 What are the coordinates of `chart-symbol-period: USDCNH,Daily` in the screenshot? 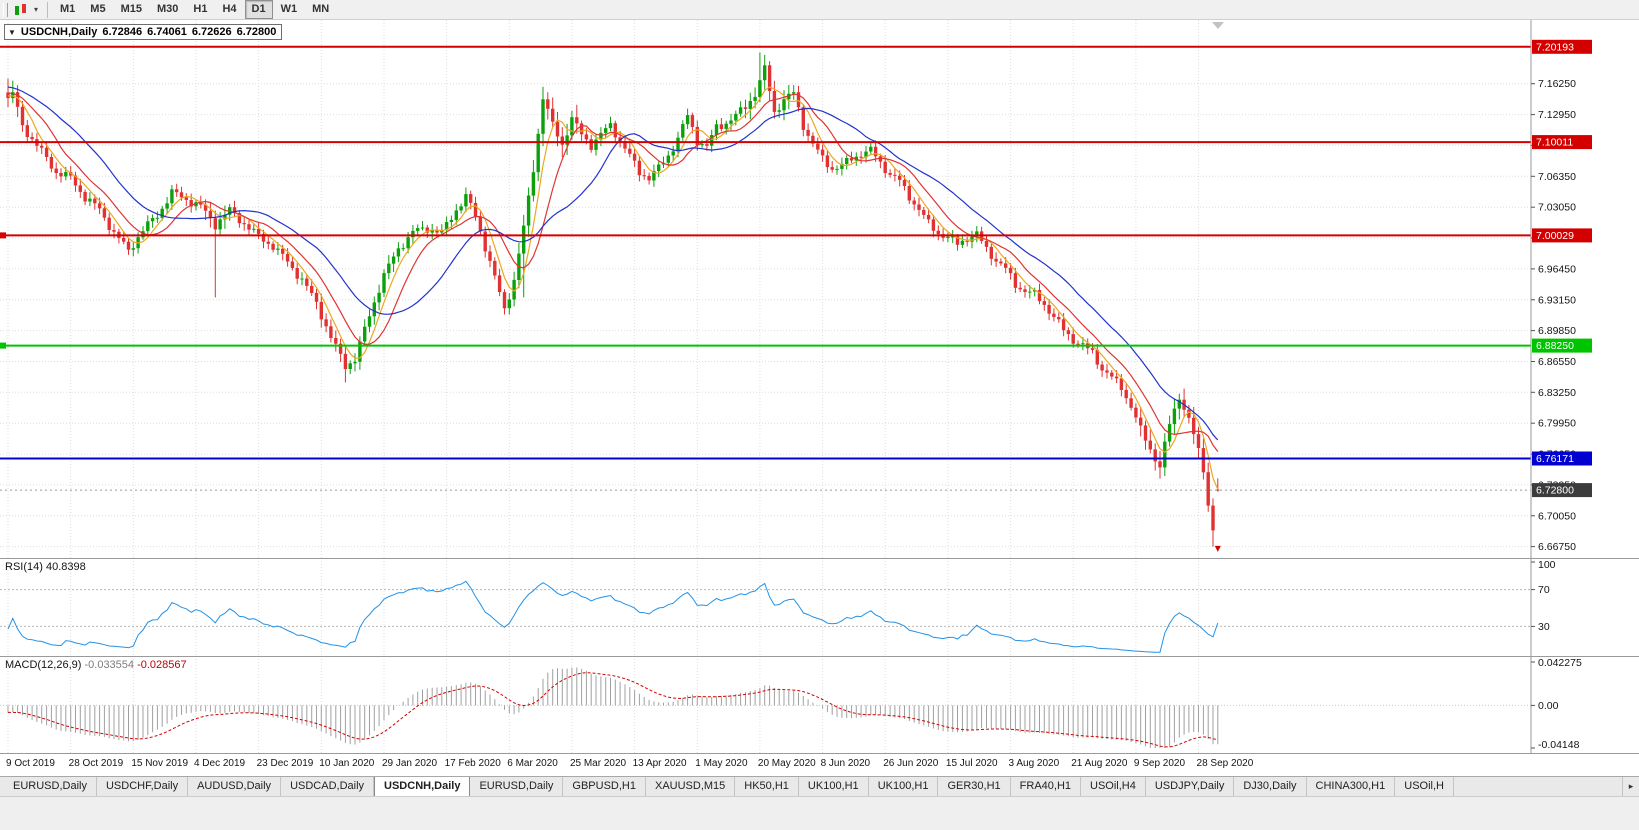 It's located at (59, 32).